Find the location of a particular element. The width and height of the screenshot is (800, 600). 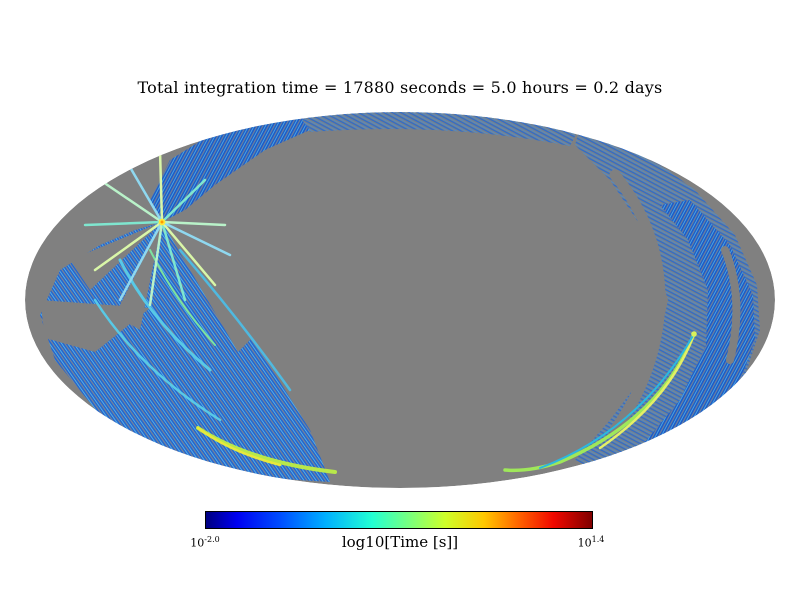

observed-region-top-band is located at coordinates (440, 129).